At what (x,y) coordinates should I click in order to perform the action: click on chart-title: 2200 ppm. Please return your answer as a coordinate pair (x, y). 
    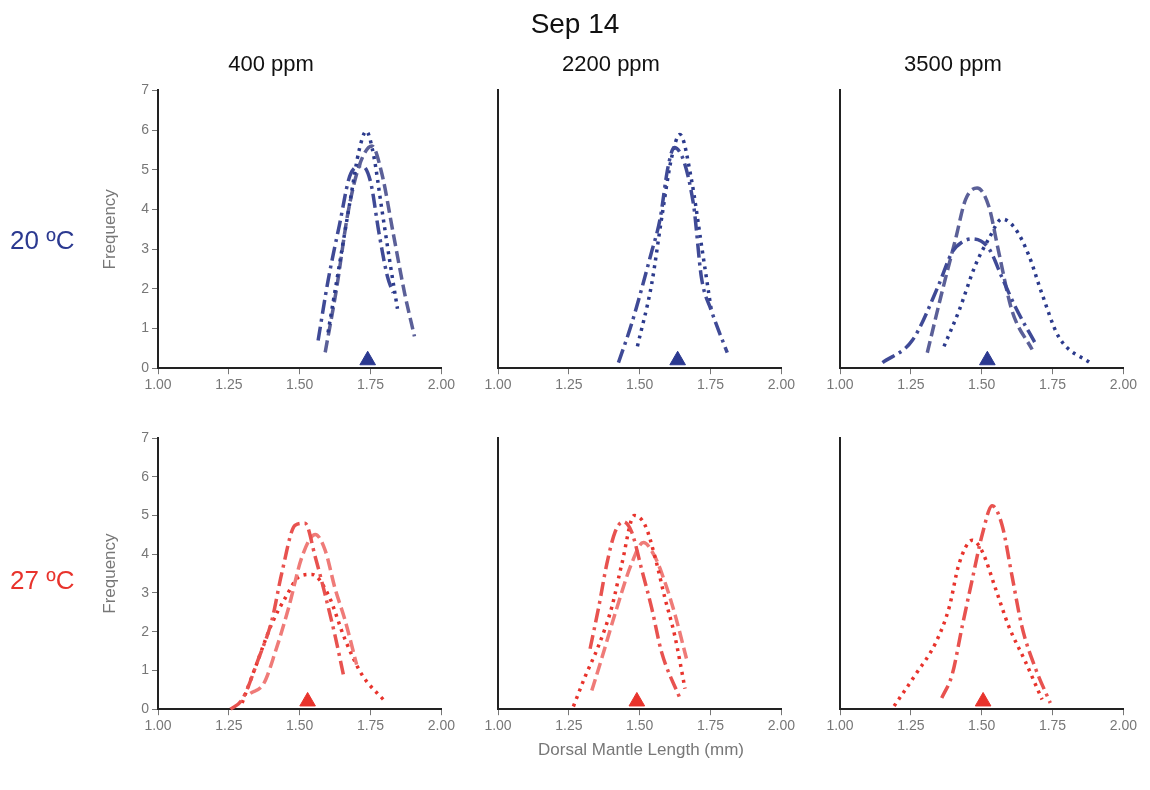
    Looking at the image, I should click on (611, 64).